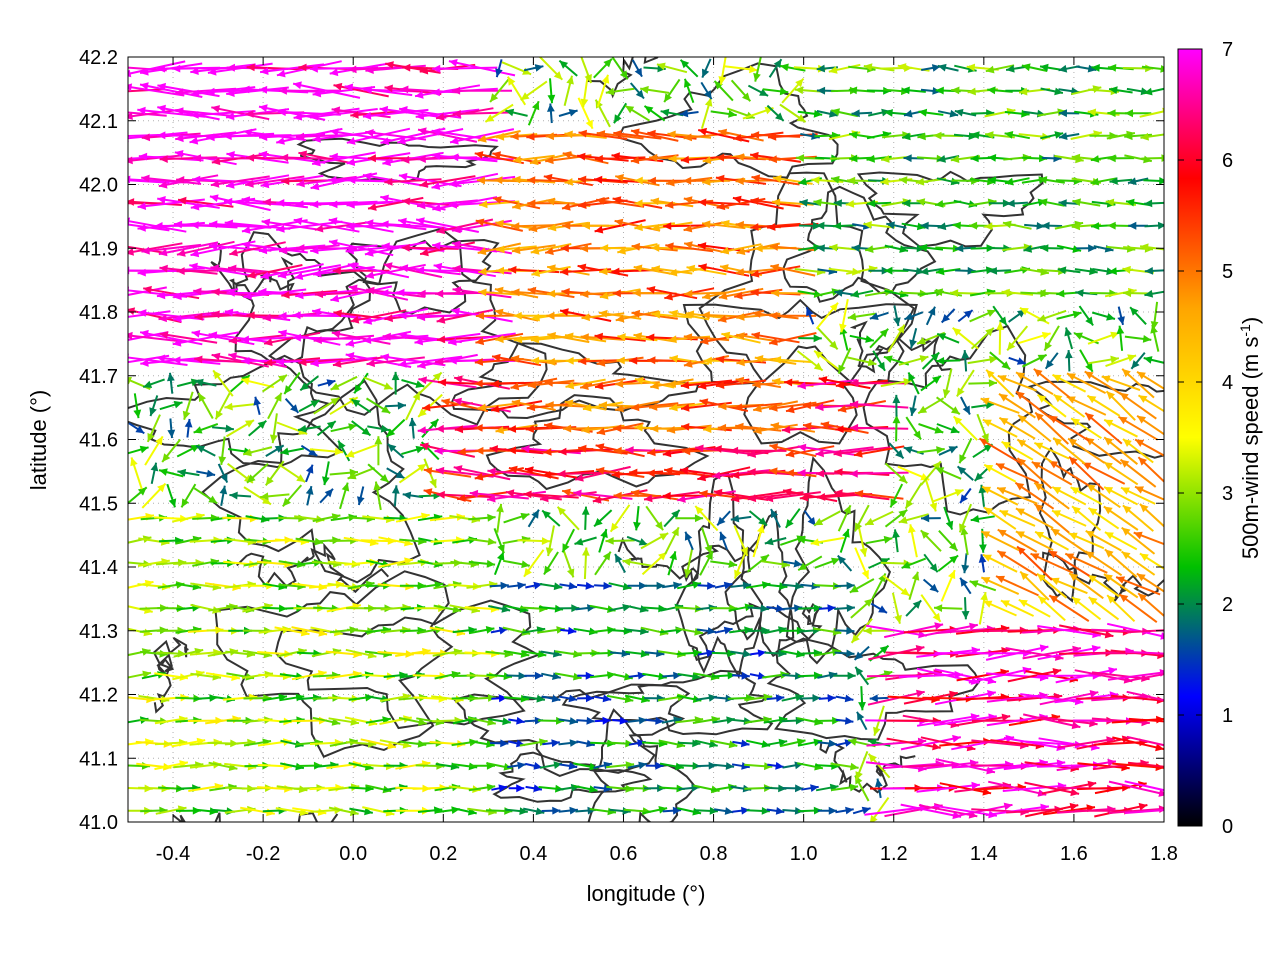 This screenshot has height=965, width=1280. What do you see at coordinates (98, 186) in the screenshot?
I see `y-tick-label: 42.0` at bounding box center [98, 186].